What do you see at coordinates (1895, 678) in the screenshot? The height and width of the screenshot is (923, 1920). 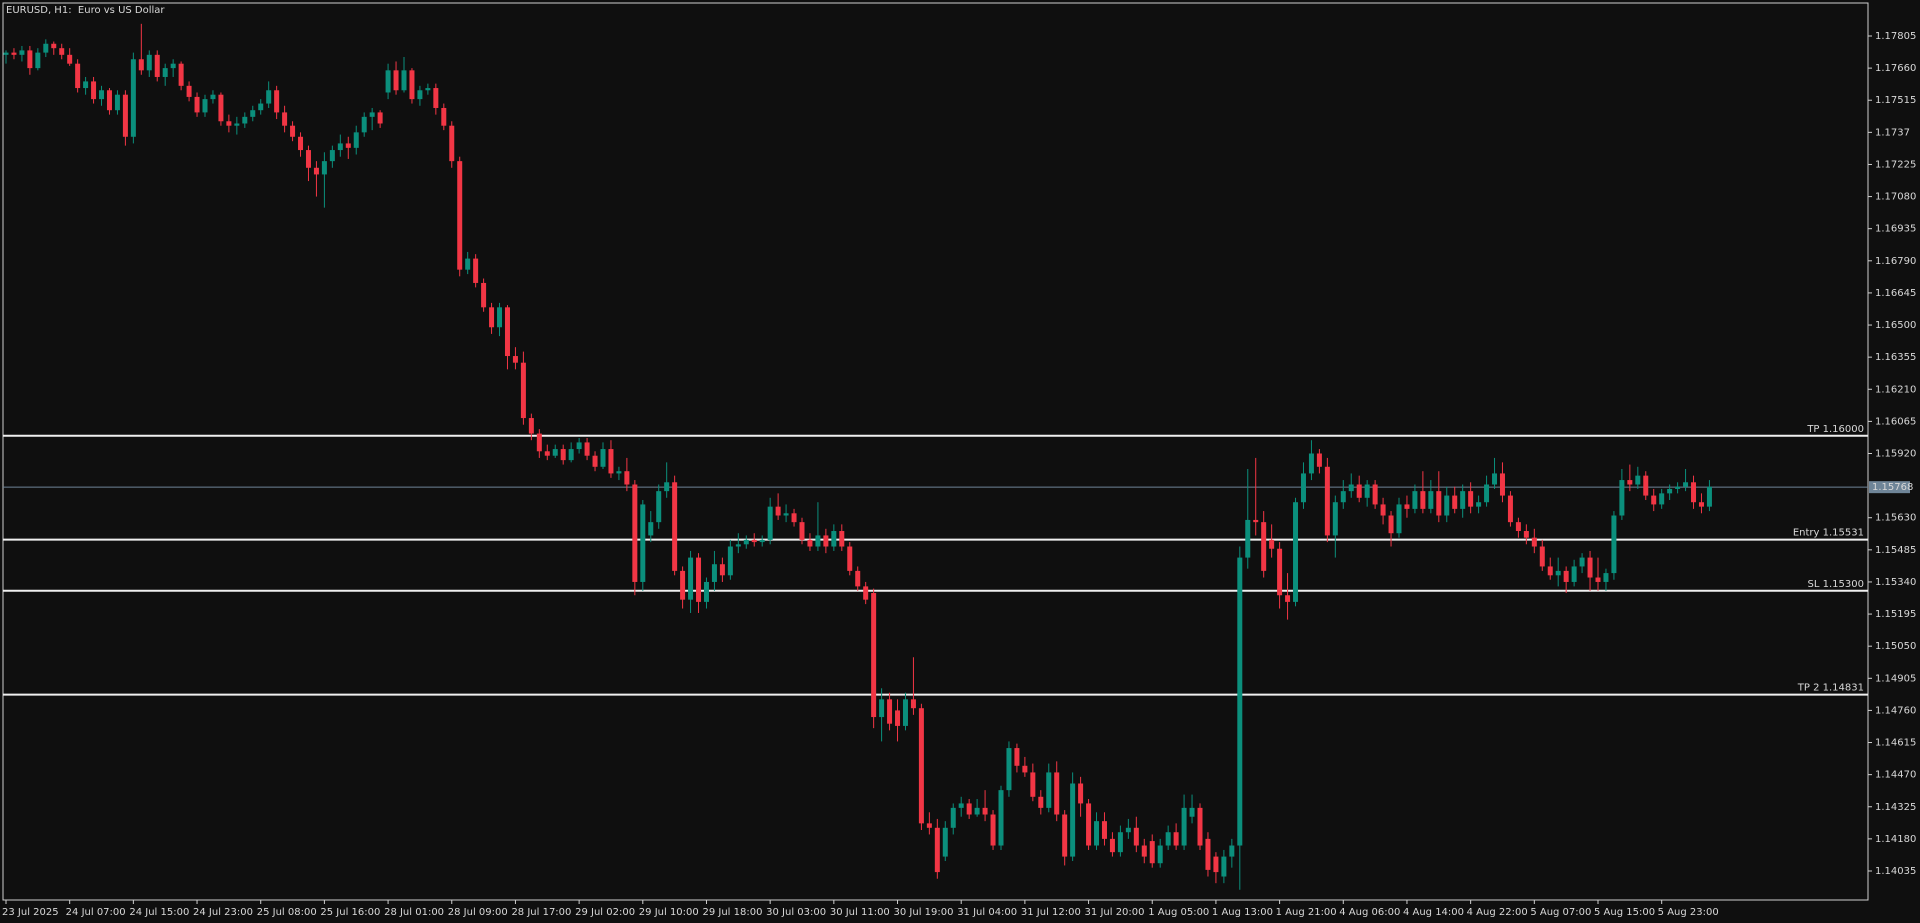 I see `y-tick-label: 1.14905` at bounding box center [1895, 678].